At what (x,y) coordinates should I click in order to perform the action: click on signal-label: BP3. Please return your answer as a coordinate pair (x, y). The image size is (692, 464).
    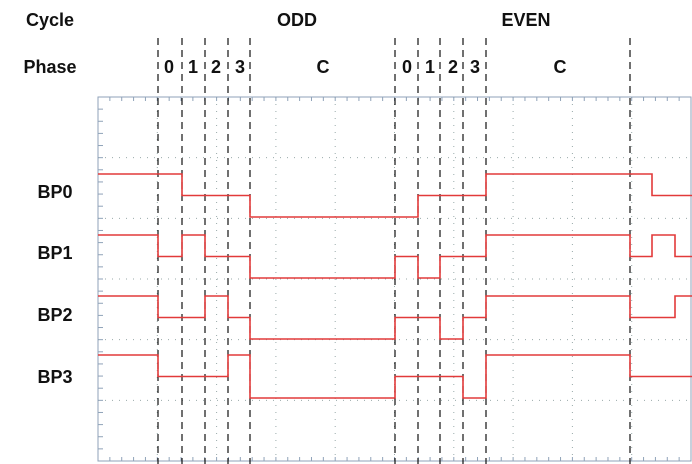
    Looking at the image, I should click on (54, 377).